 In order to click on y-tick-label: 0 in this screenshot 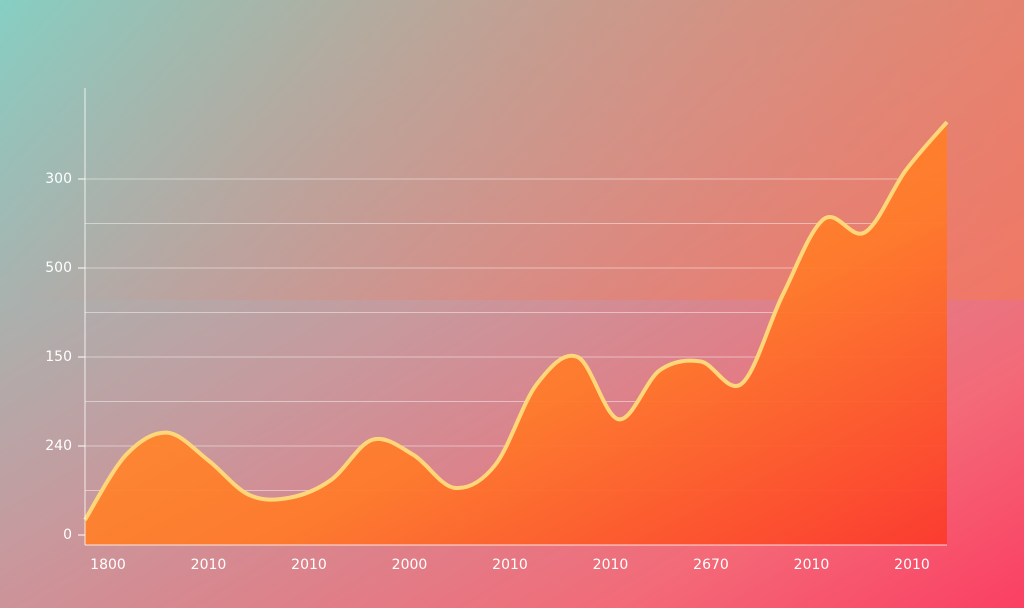, I will do `click(67, 535)`.